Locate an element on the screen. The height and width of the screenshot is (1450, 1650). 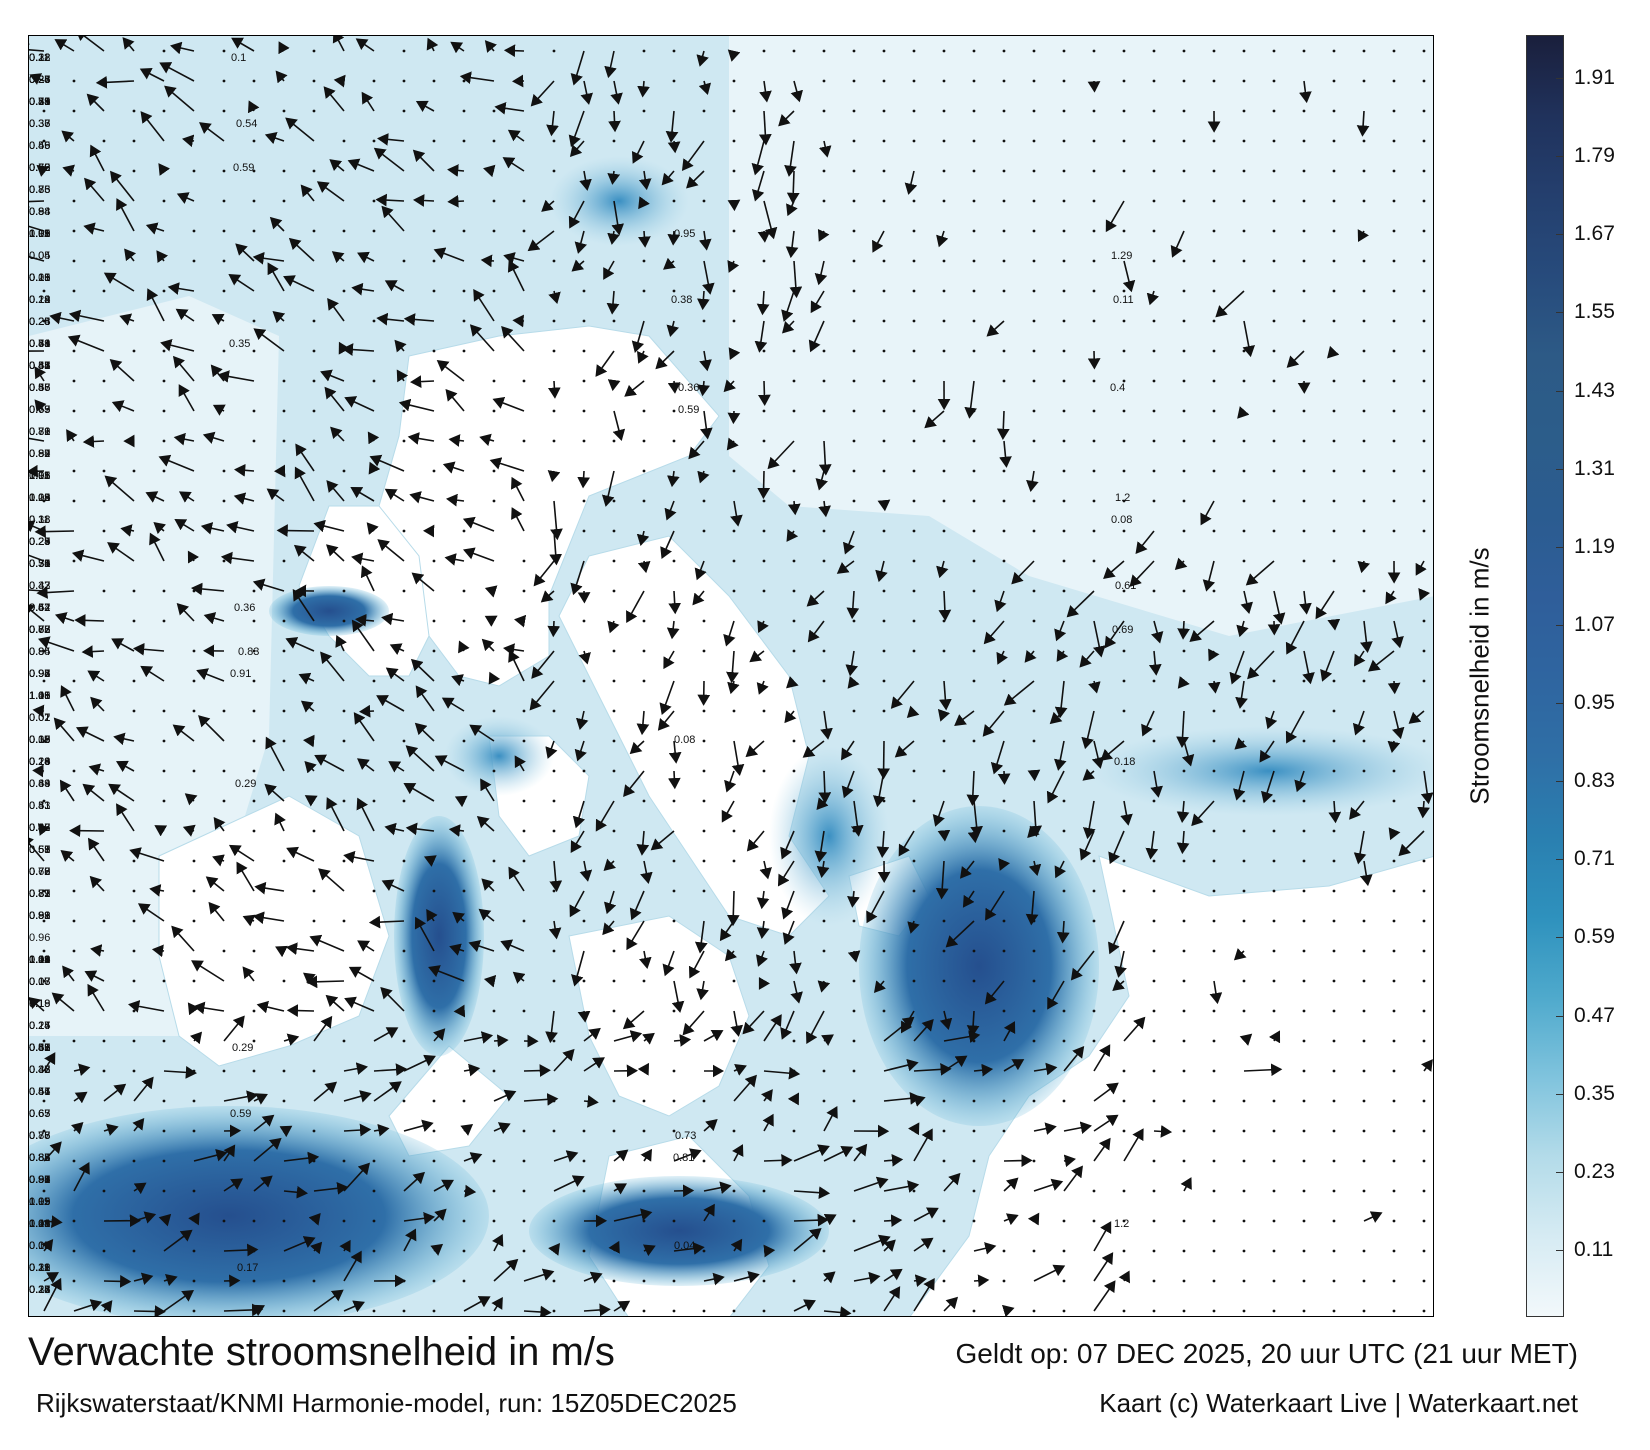
speed-value-label: 0.74 is located at coordinates (39, 344).